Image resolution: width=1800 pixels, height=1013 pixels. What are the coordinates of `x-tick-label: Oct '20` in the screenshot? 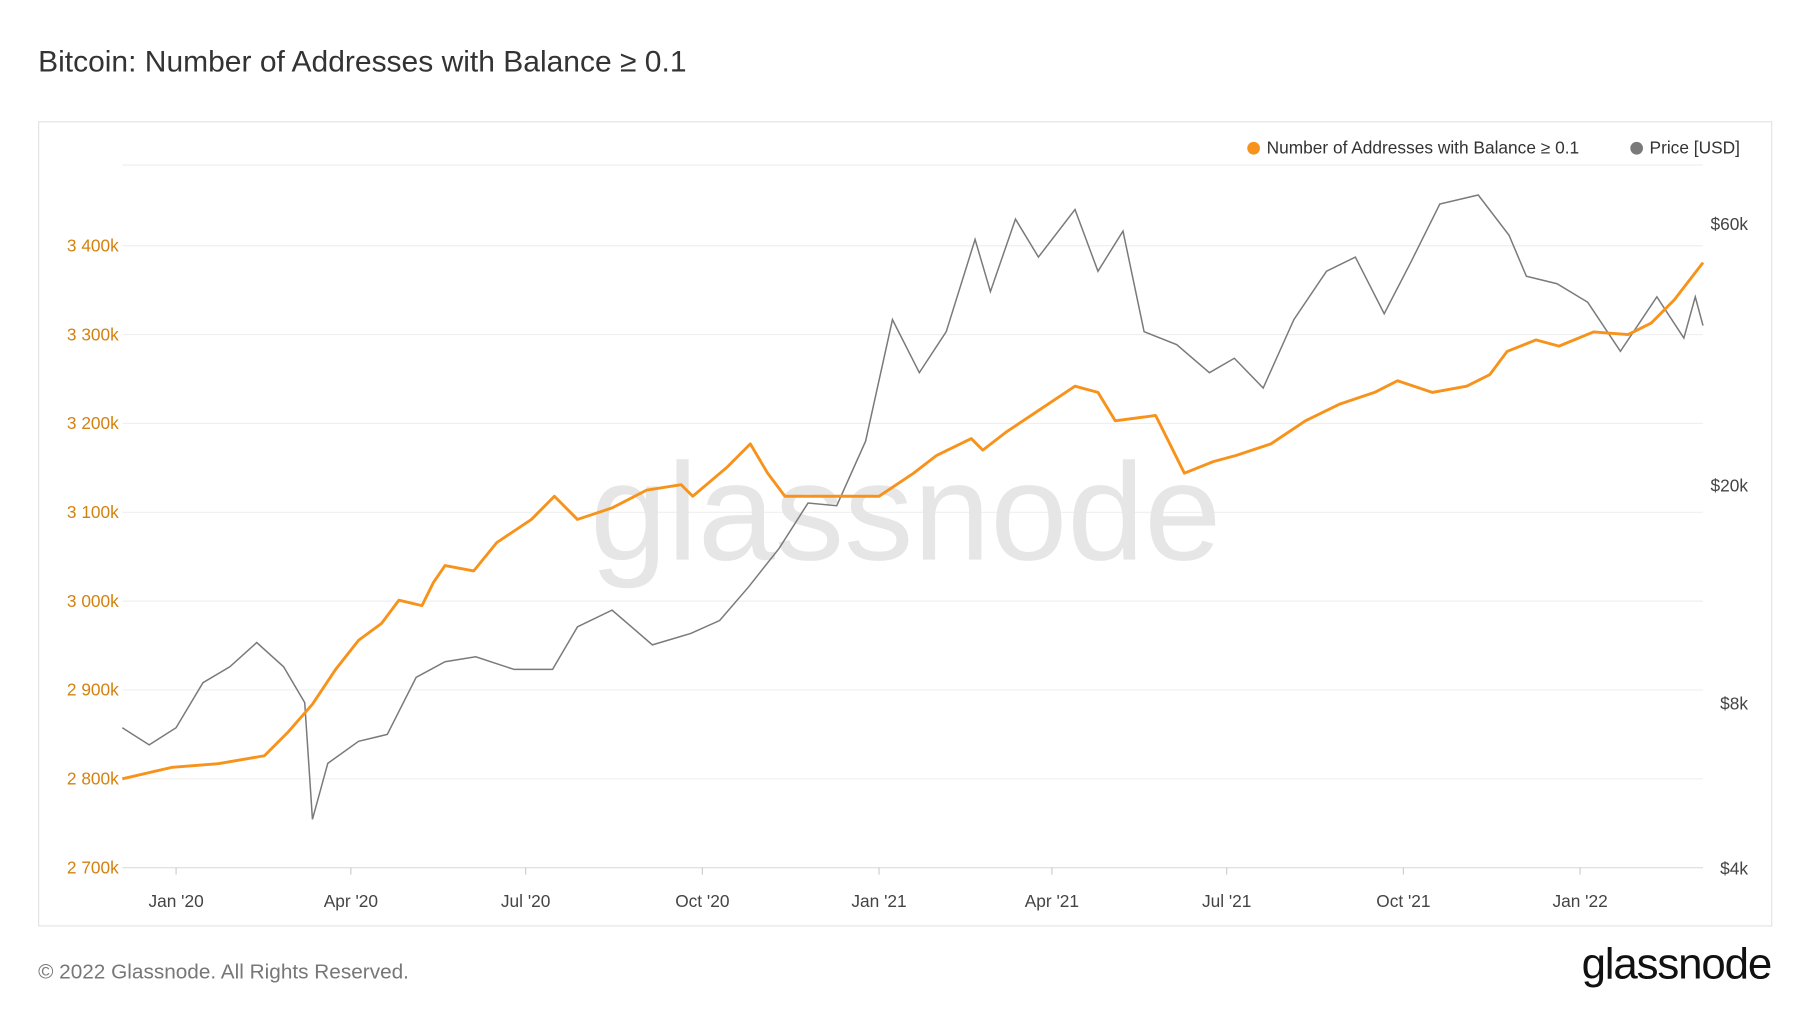 It's located at (702, 901).